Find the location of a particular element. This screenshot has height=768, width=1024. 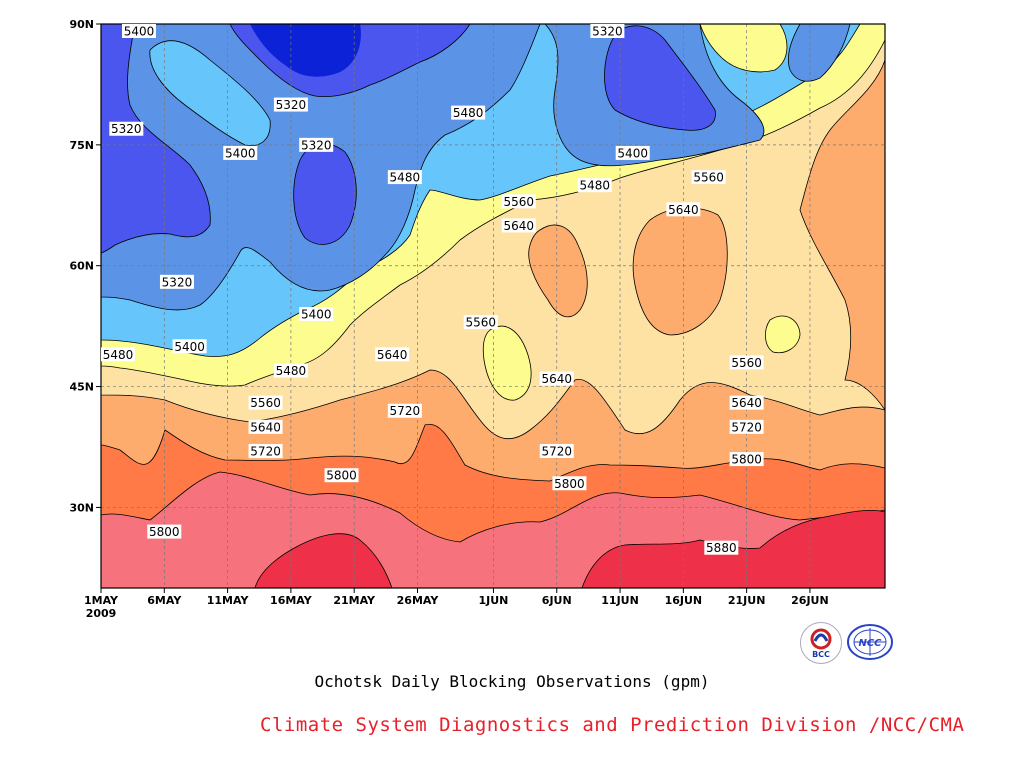

contour-label: 5880 is located at coordinates (721, 547).